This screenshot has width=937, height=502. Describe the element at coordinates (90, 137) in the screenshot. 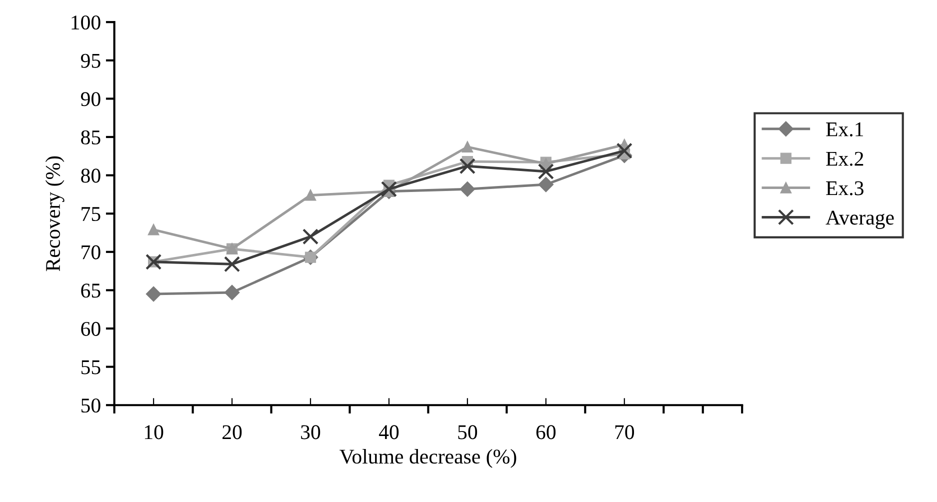

I see `y-tick-label: 85` at that location.